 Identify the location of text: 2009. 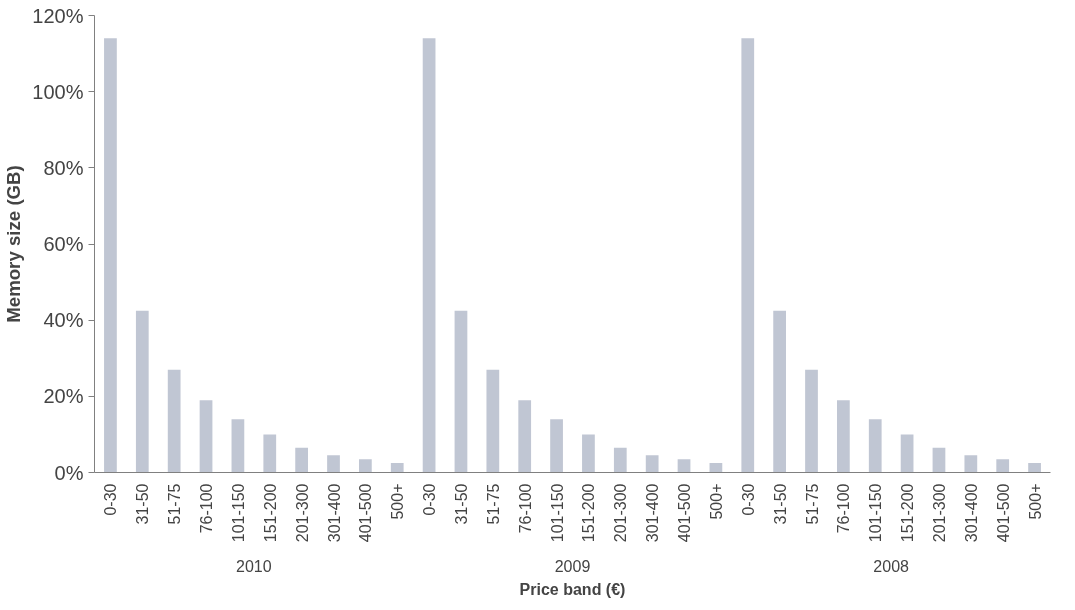
(572, 566).